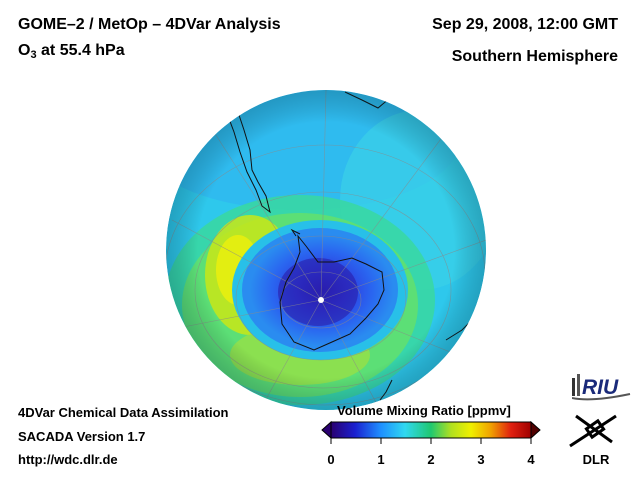 This screenshot has width=640, height=480. I want to click on footer-version: SACADA Version 1.7, so click(82, 436).